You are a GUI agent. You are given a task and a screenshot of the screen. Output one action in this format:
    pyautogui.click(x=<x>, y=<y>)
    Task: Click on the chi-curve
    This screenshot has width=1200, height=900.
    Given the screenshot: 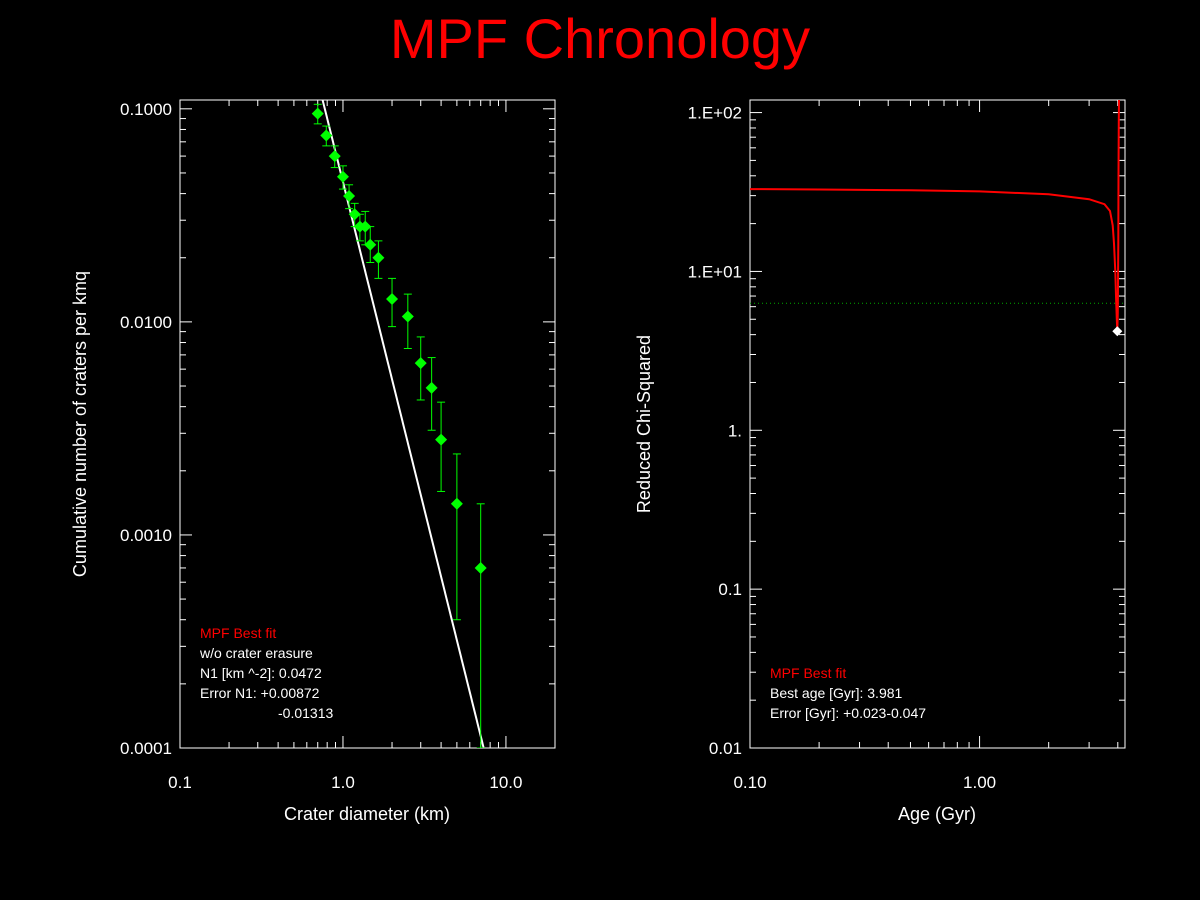 What is the action you would take?
    pyautogui.click(x=935, y=216)
    